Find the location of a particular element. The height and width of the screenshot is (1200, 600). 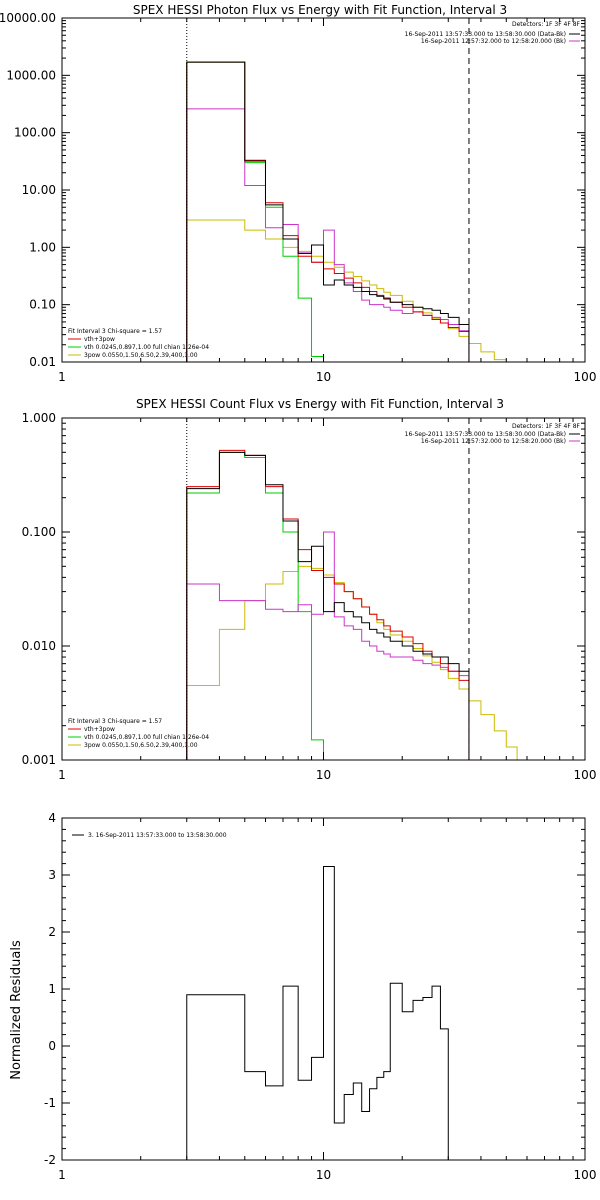

y-tick-label: 1 is located at coordinates (52, 989).